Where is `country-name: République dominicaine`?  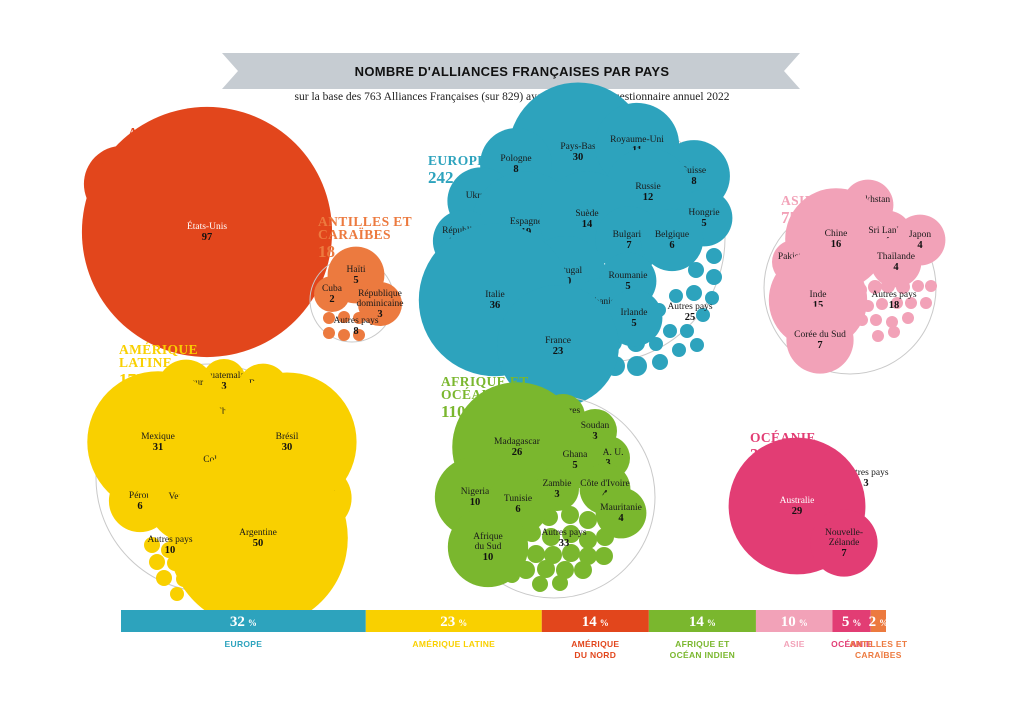
country-name: République dominicaine is located at coordinates (380, 299).